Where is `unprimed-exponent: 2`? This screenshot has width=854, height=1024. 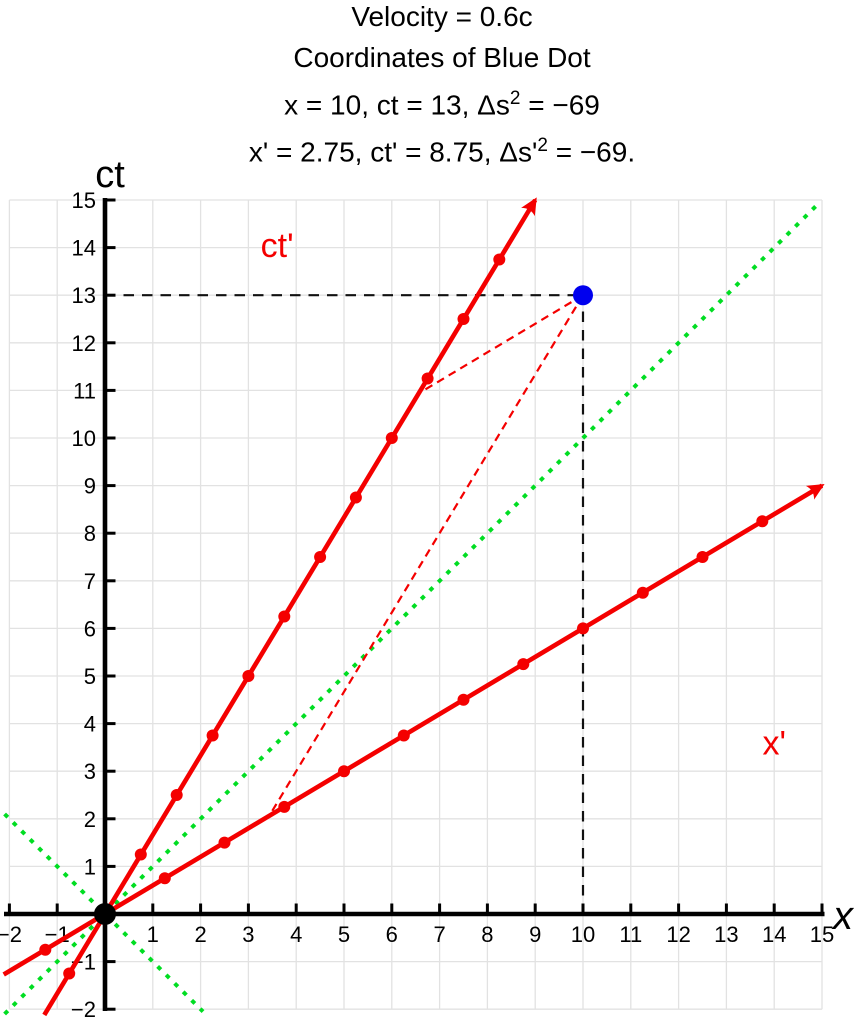
unprimed-exponent: 2 is located at coordinates (515, 98).